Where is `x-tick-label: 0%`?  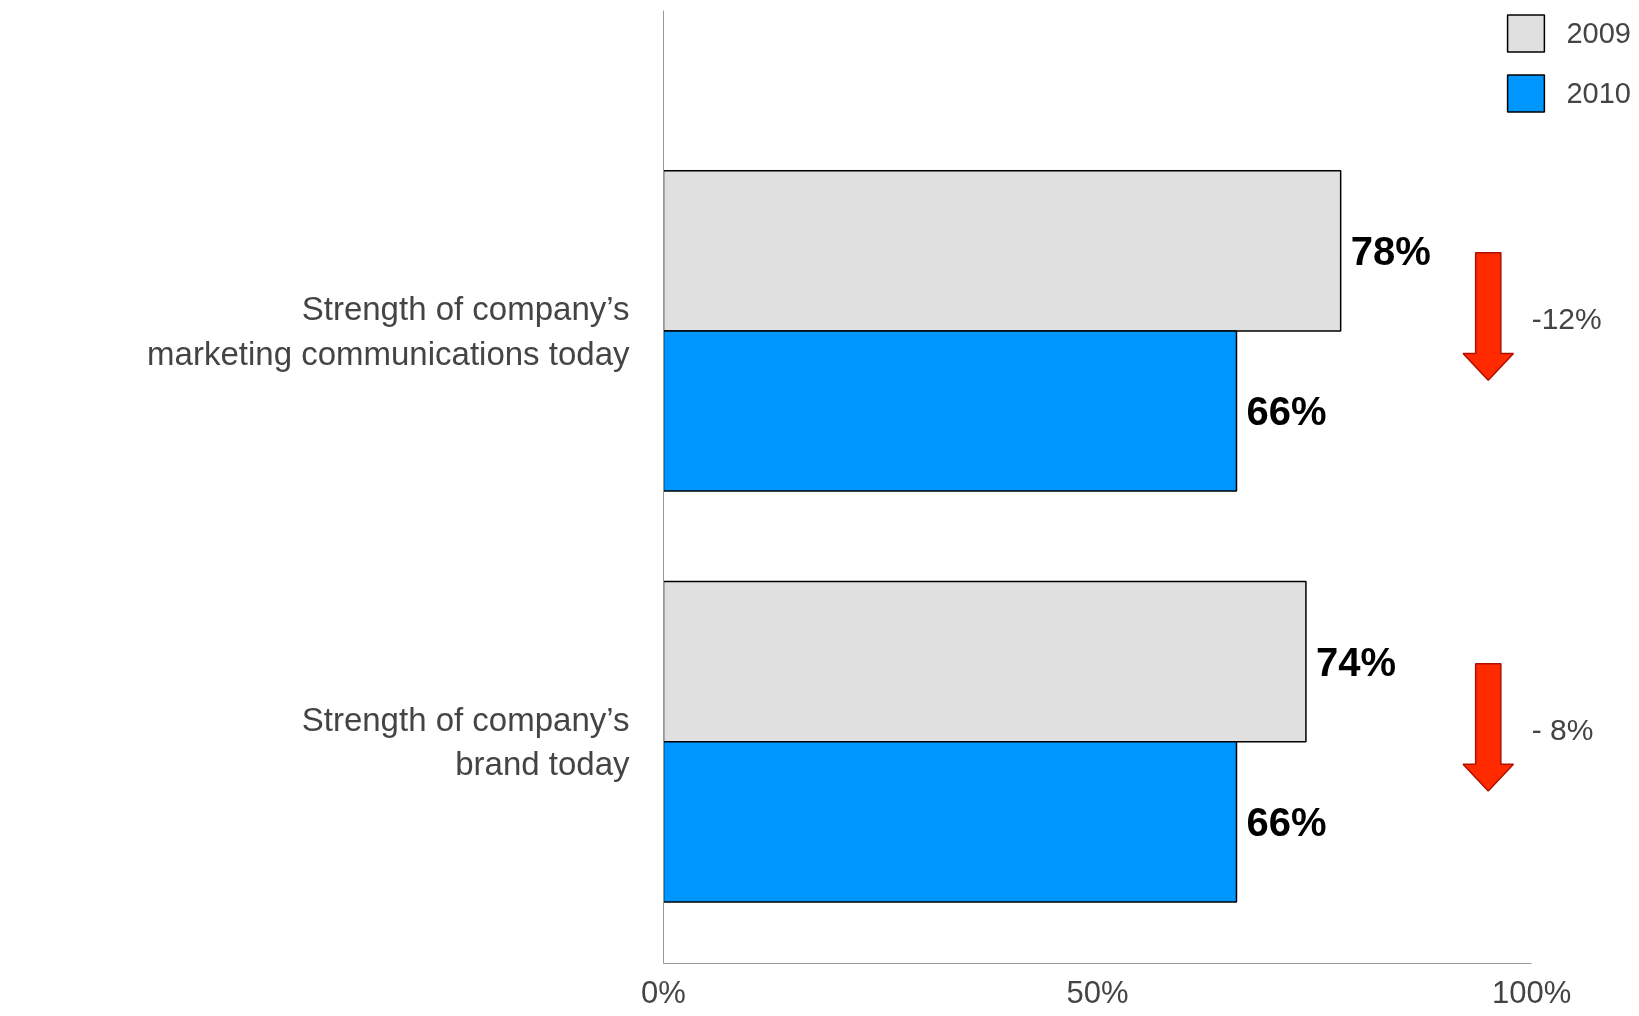 x-tick-label: 0% is located at coordinates (663, 992).